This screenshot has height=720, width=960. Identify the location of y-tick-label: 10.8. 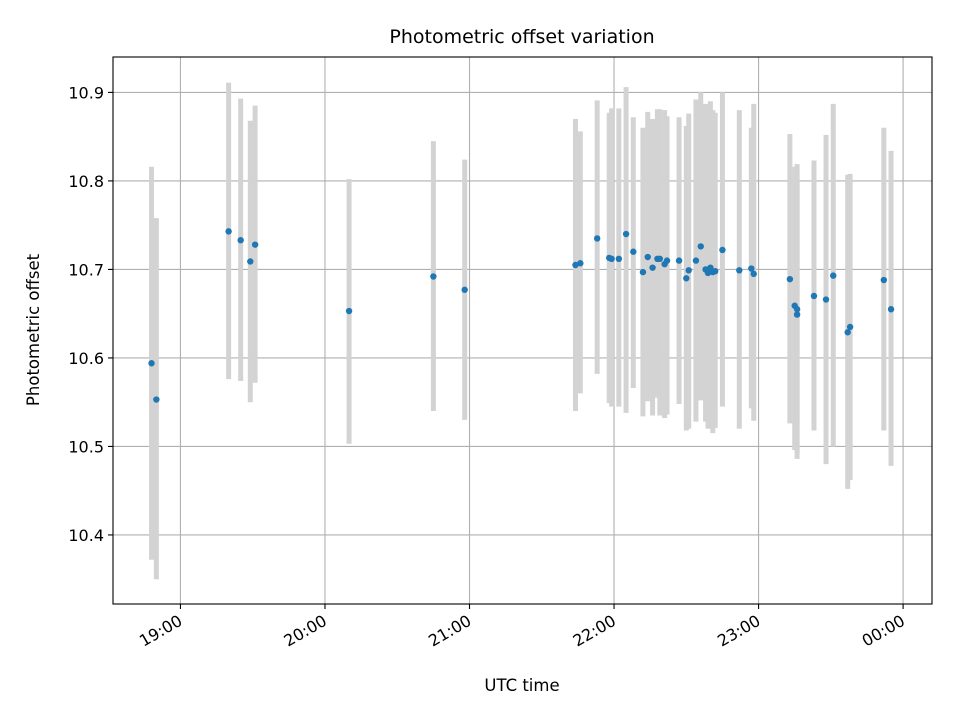
(86, 181).